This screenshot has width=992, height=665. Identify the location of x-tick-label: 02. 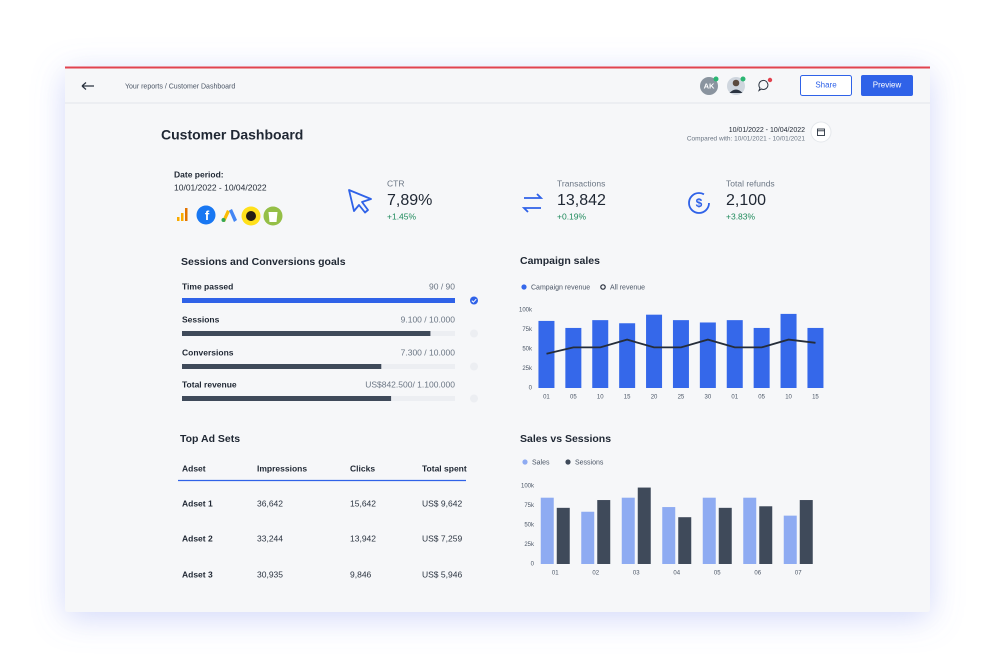
(595, 574).